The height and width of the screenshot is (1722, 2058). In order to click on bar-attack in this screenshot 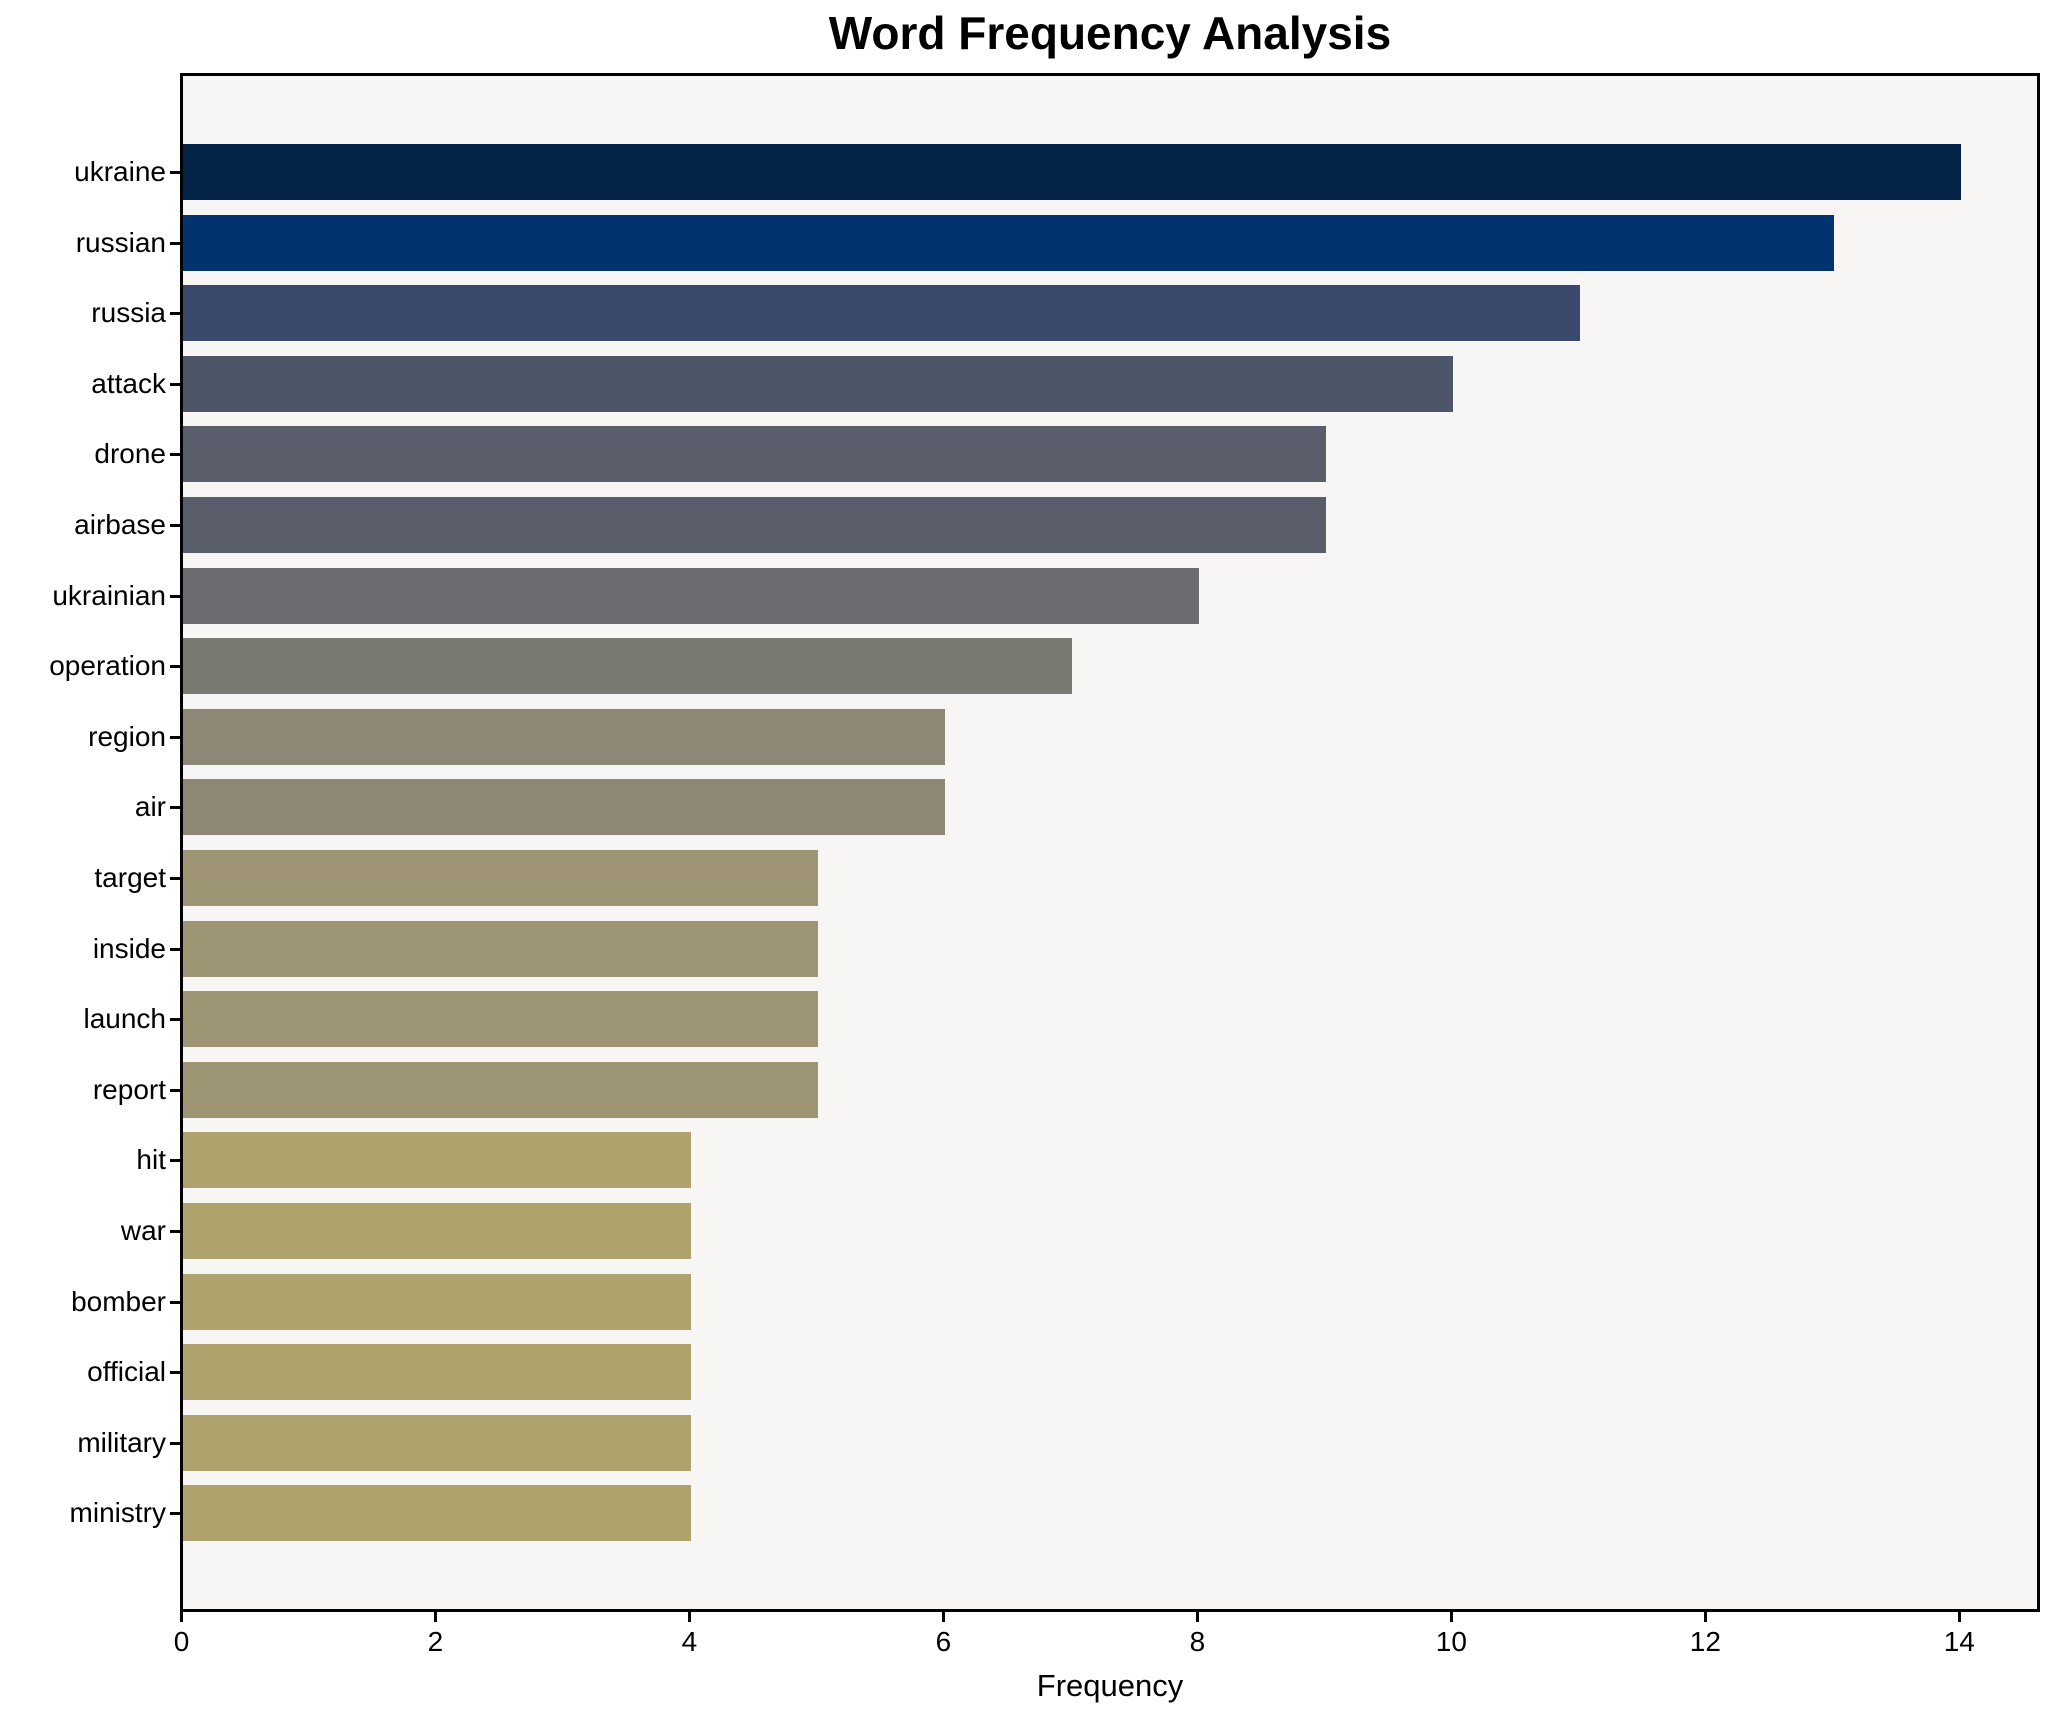, I will do `click(818, 383)`.